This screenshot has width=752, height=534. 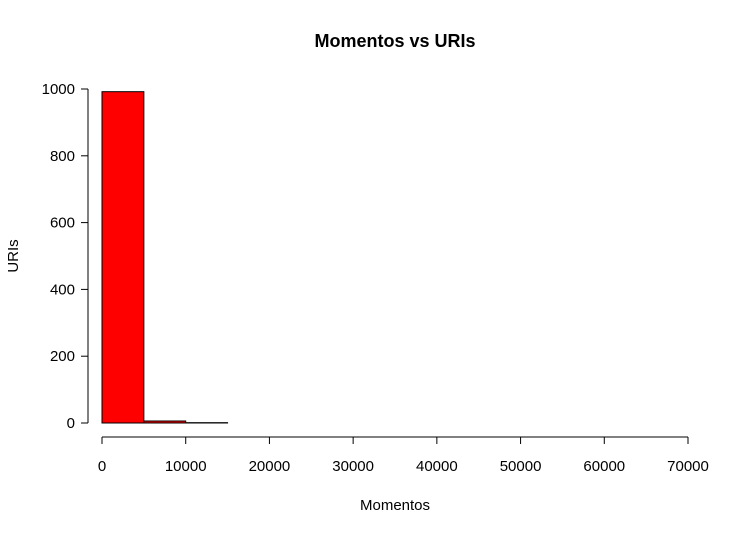 What do you see at coordinates (62, 289) in the screenshot?
I see `y-tick-label-2: 400` at bounding box center [62, 289].